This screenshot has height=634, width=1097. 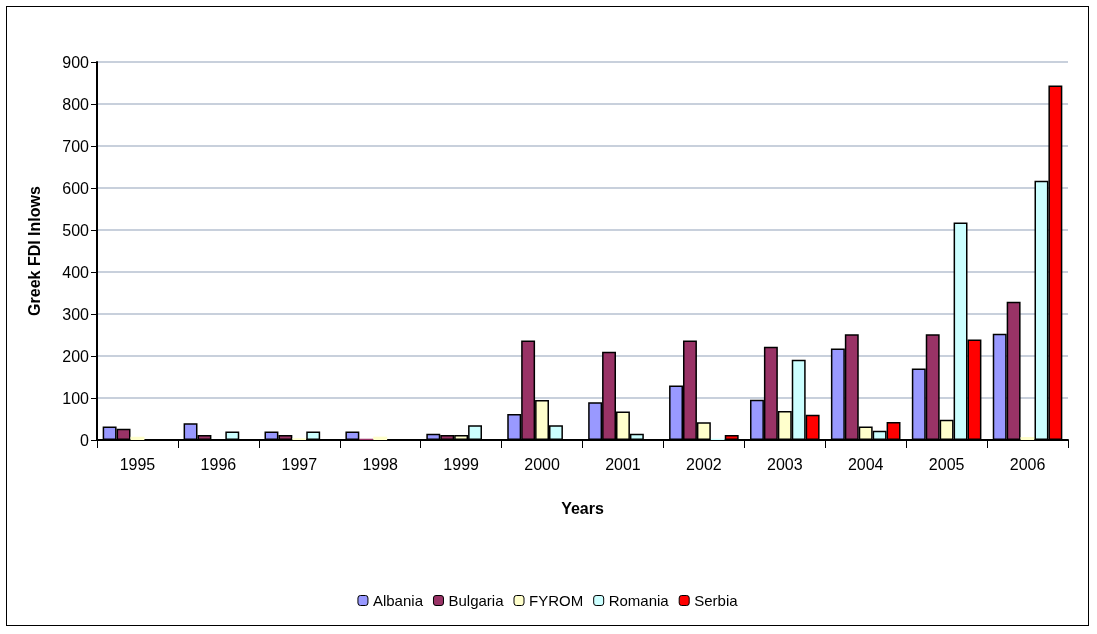 I want to click on x-tick-label: 2005, so click(x=946, y=464).